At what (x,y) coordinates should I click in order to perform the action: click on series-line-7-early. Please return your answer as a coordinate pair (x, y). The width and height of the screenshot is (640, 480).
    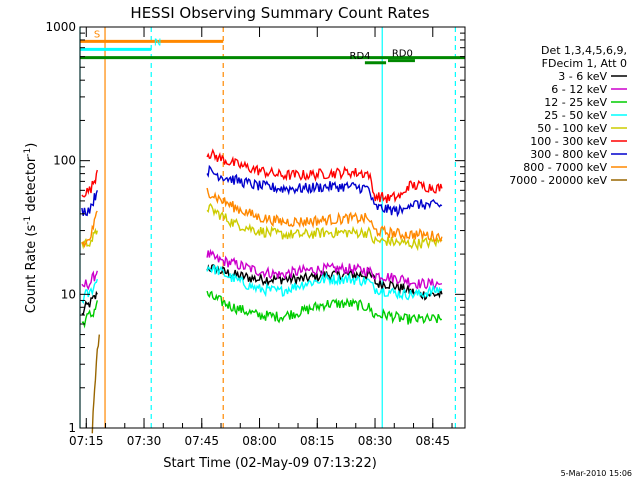
    Looking at the image, I should click on (89, 229).